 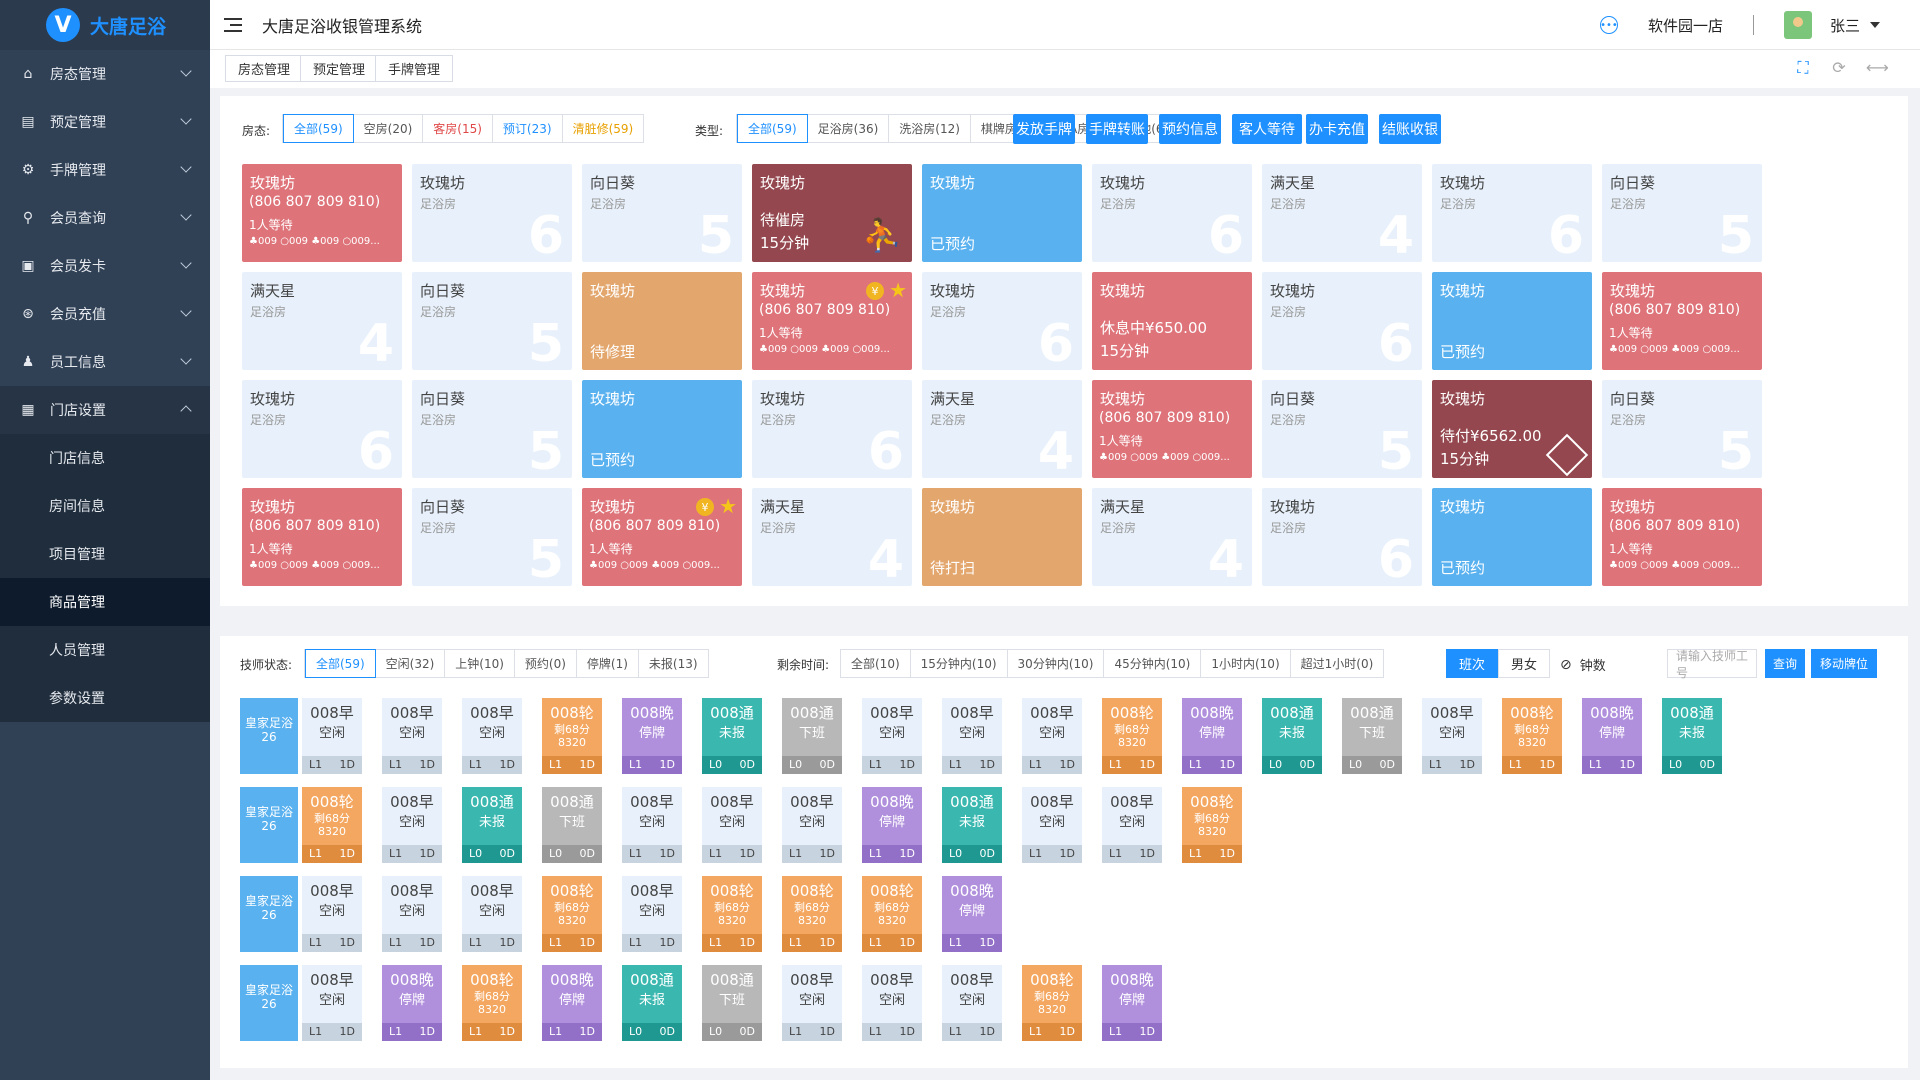 What do you see at coordinates (105, 554) in the screenshot?
I see `sidebar-subitem-2: 项目管理` at bounding box center [105, 554].